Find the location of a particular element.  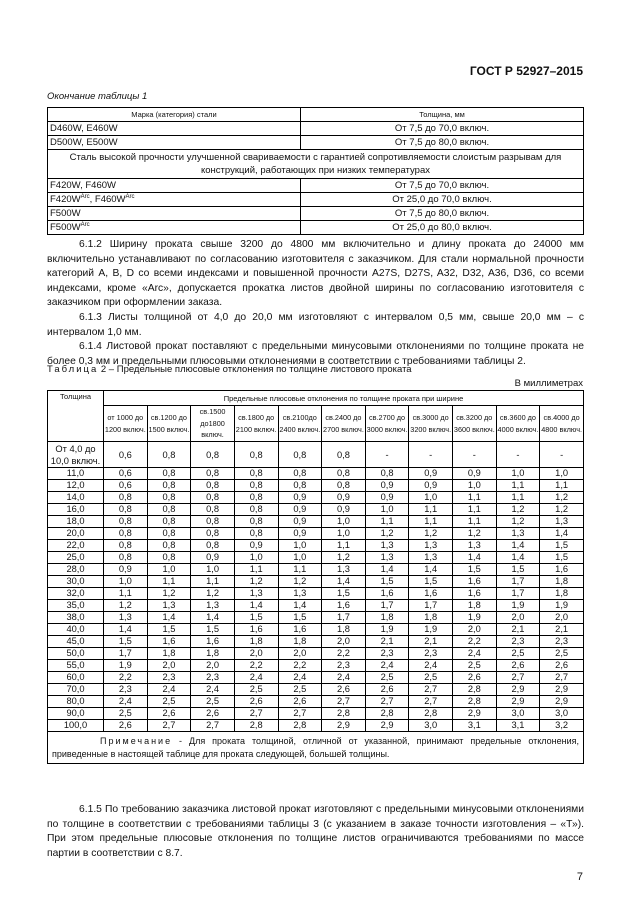

deviation-cell: 0,6 is located at coordinates (125, 454).